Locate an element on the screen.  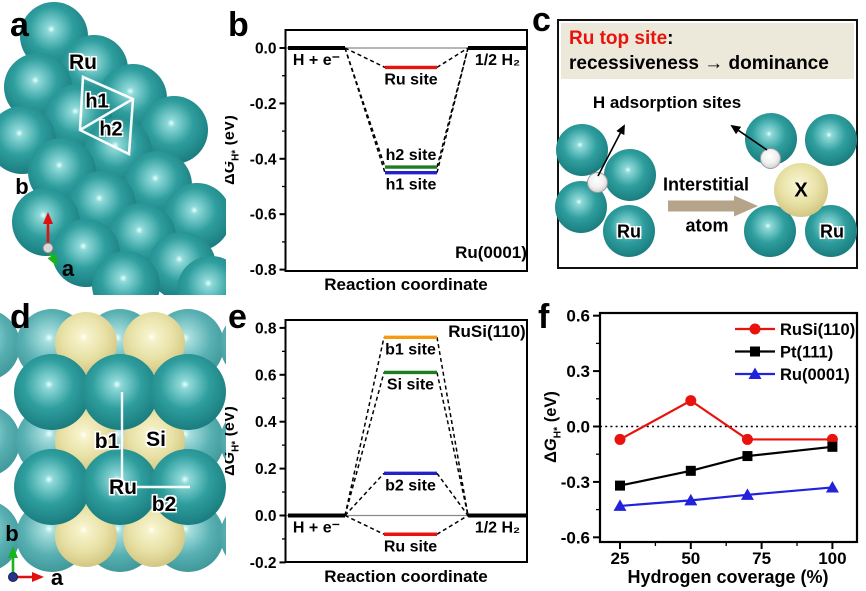
schematic-header: Ru top site: recessiveness → dominance is located at coordinates (707, 51).